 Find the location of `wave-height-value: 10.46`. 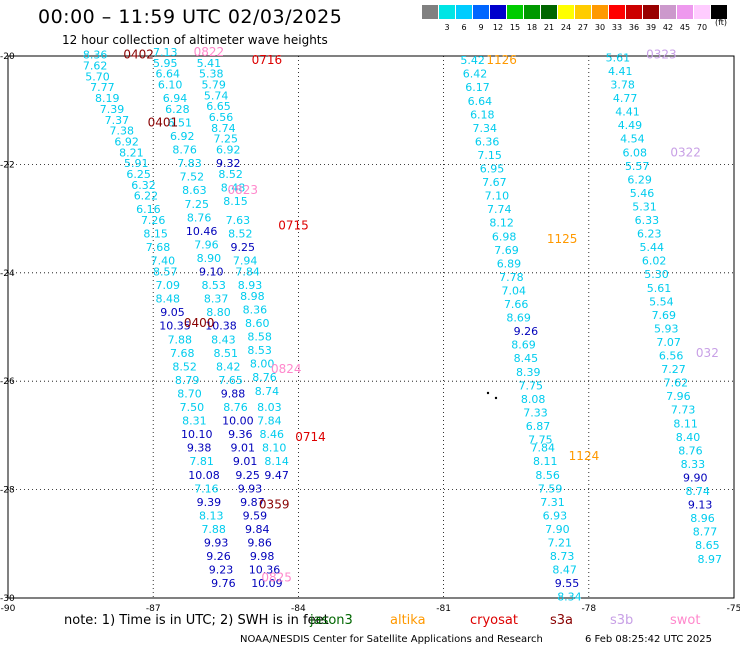

wave-height-value: 10.46 is located at coordinates (202, 231).